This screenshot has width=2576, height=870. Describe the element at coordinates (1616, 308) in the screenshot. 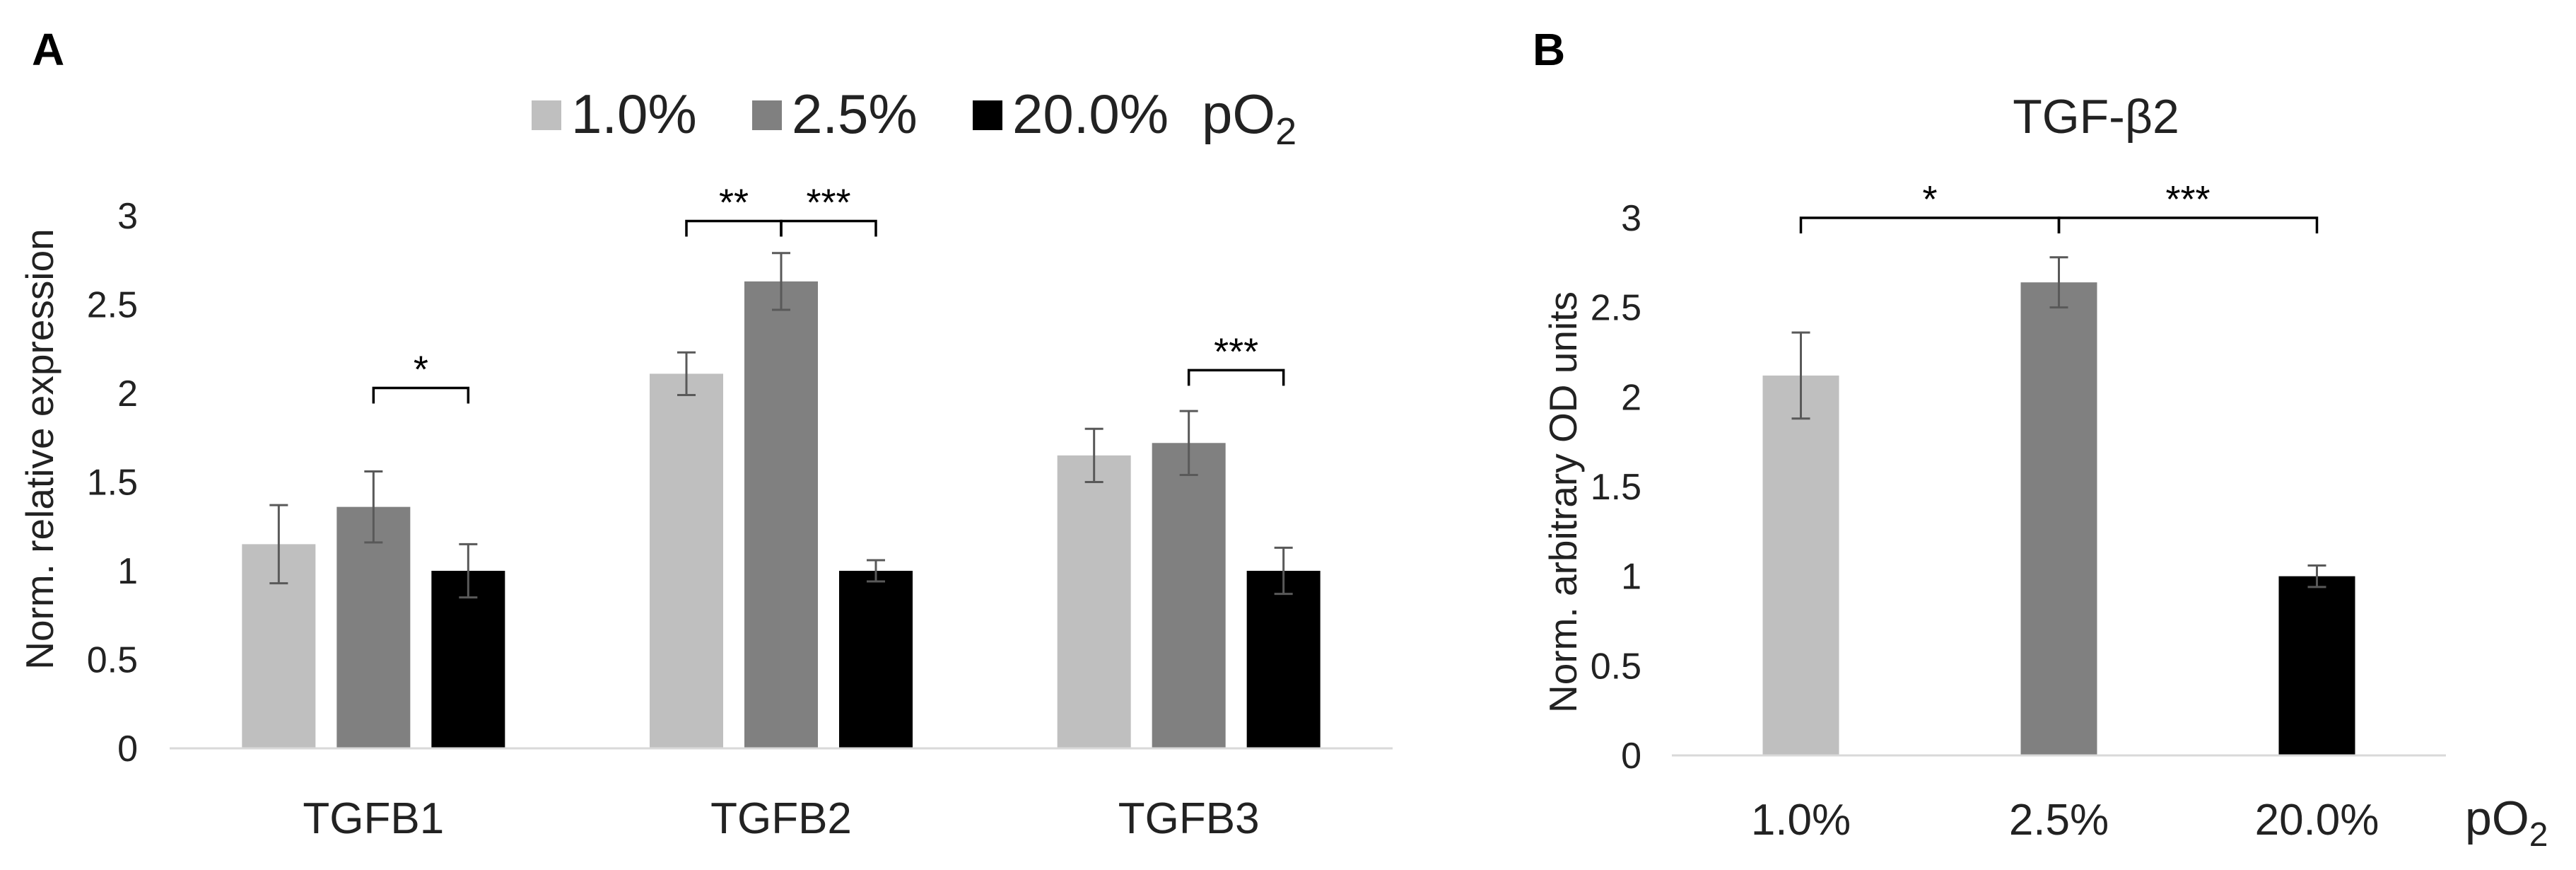

I see `y-tick-label-b: 2.5` at that location.